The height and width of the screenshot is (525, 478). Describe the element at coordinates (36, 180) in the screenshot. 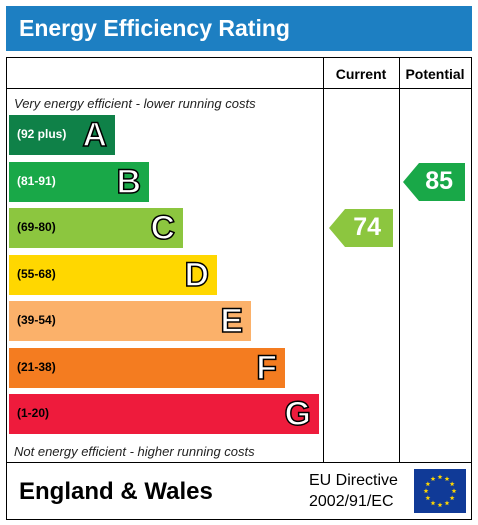

I see `band-range: (81-91)` at that location.